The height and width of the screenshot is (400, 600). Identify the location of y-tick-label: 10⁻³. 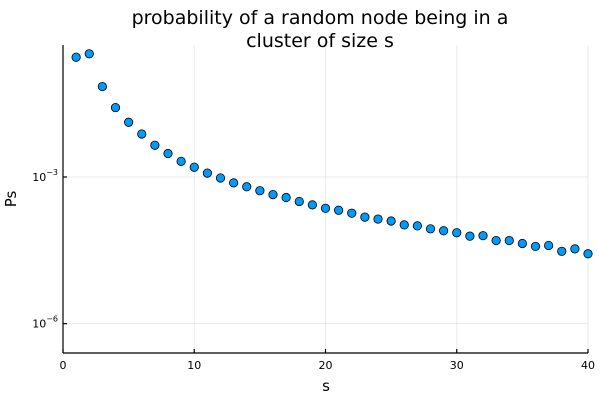
(45, 176).